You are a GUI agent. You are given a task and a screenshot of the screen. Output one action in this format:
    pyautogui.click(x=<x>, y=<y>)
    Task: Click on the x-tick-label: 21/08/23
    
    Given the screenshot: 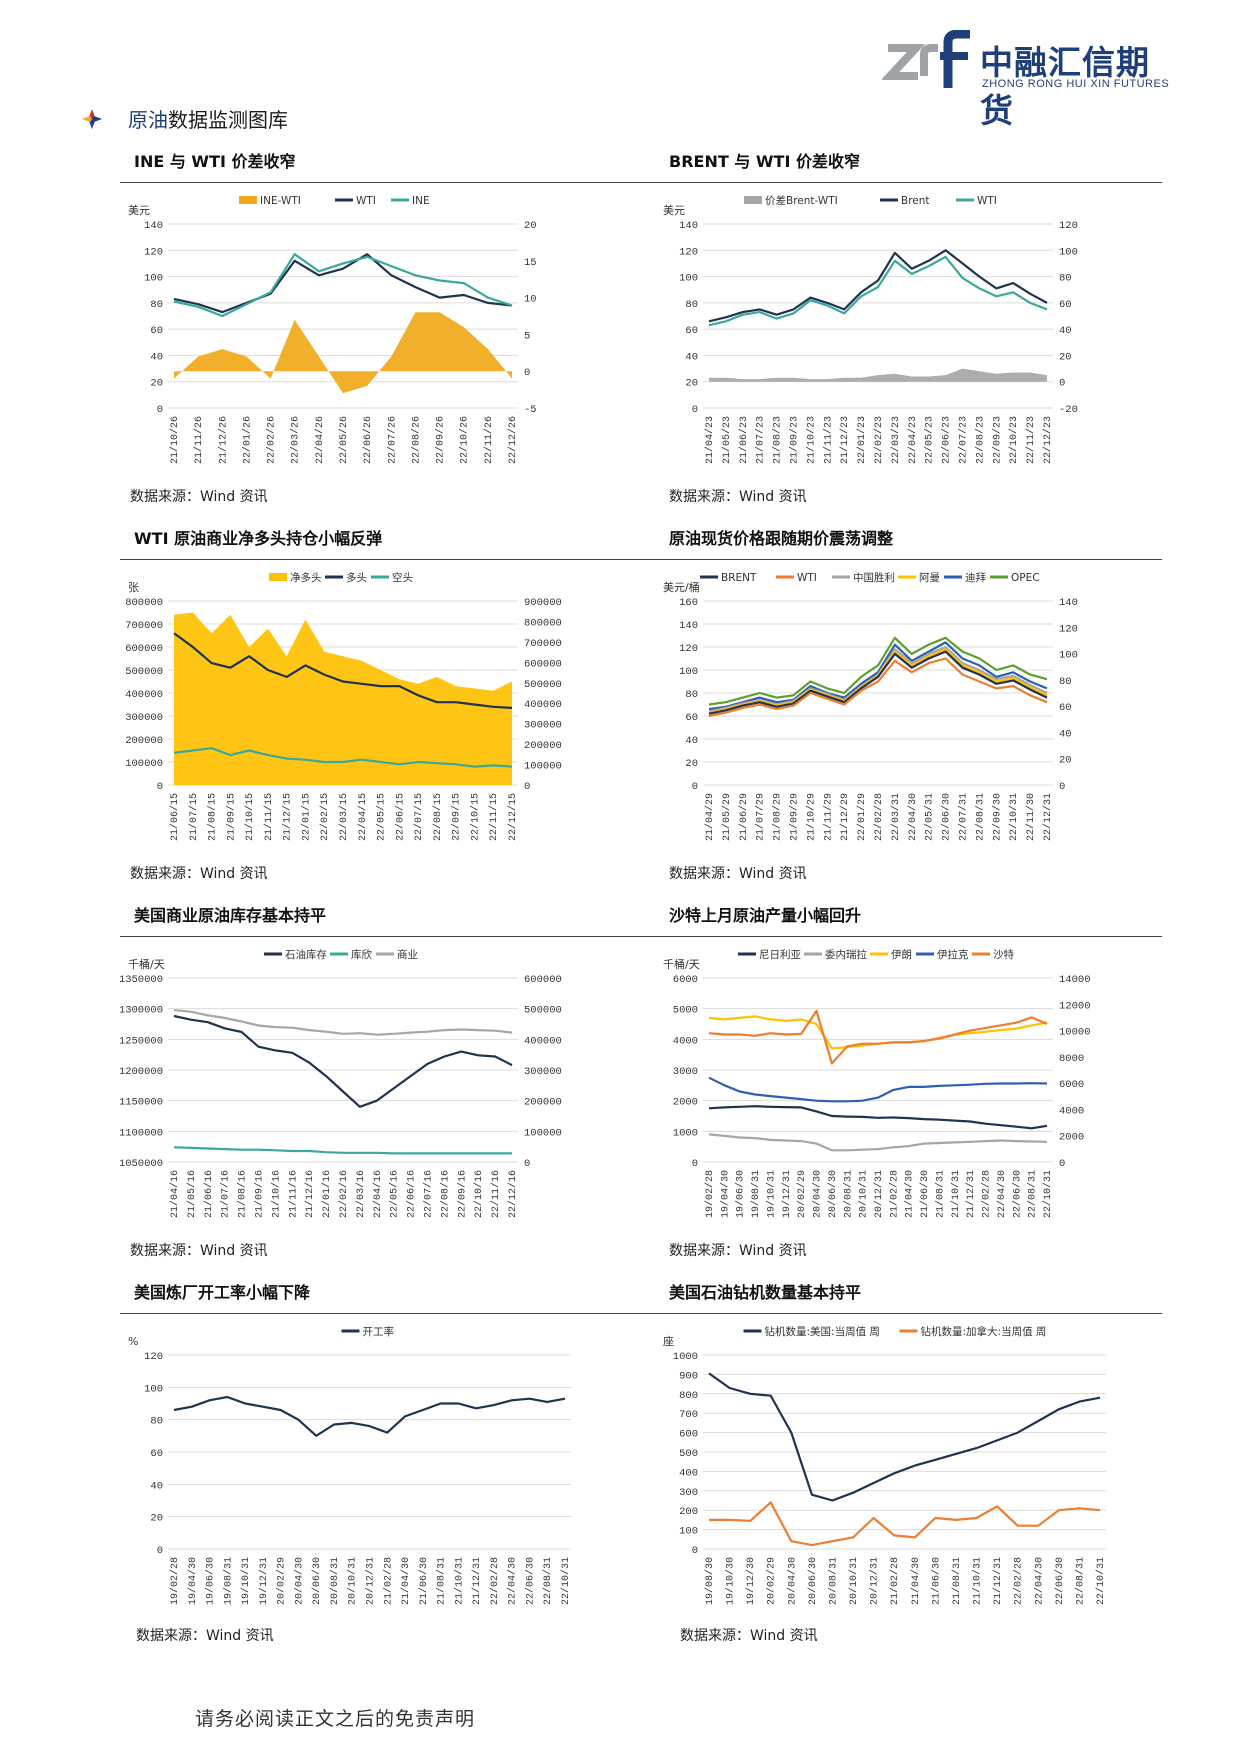 What is the action you would take?
    pyautogui.click(x=778, y=440)
    